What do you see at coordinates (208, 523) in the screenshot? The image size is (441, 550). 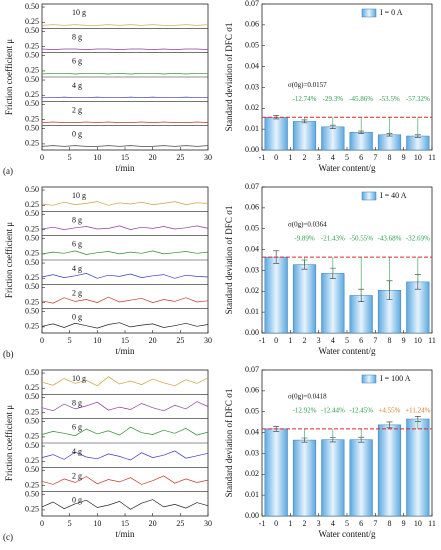 I see `x-tick-label: 30` at bounding box center [208, 523].